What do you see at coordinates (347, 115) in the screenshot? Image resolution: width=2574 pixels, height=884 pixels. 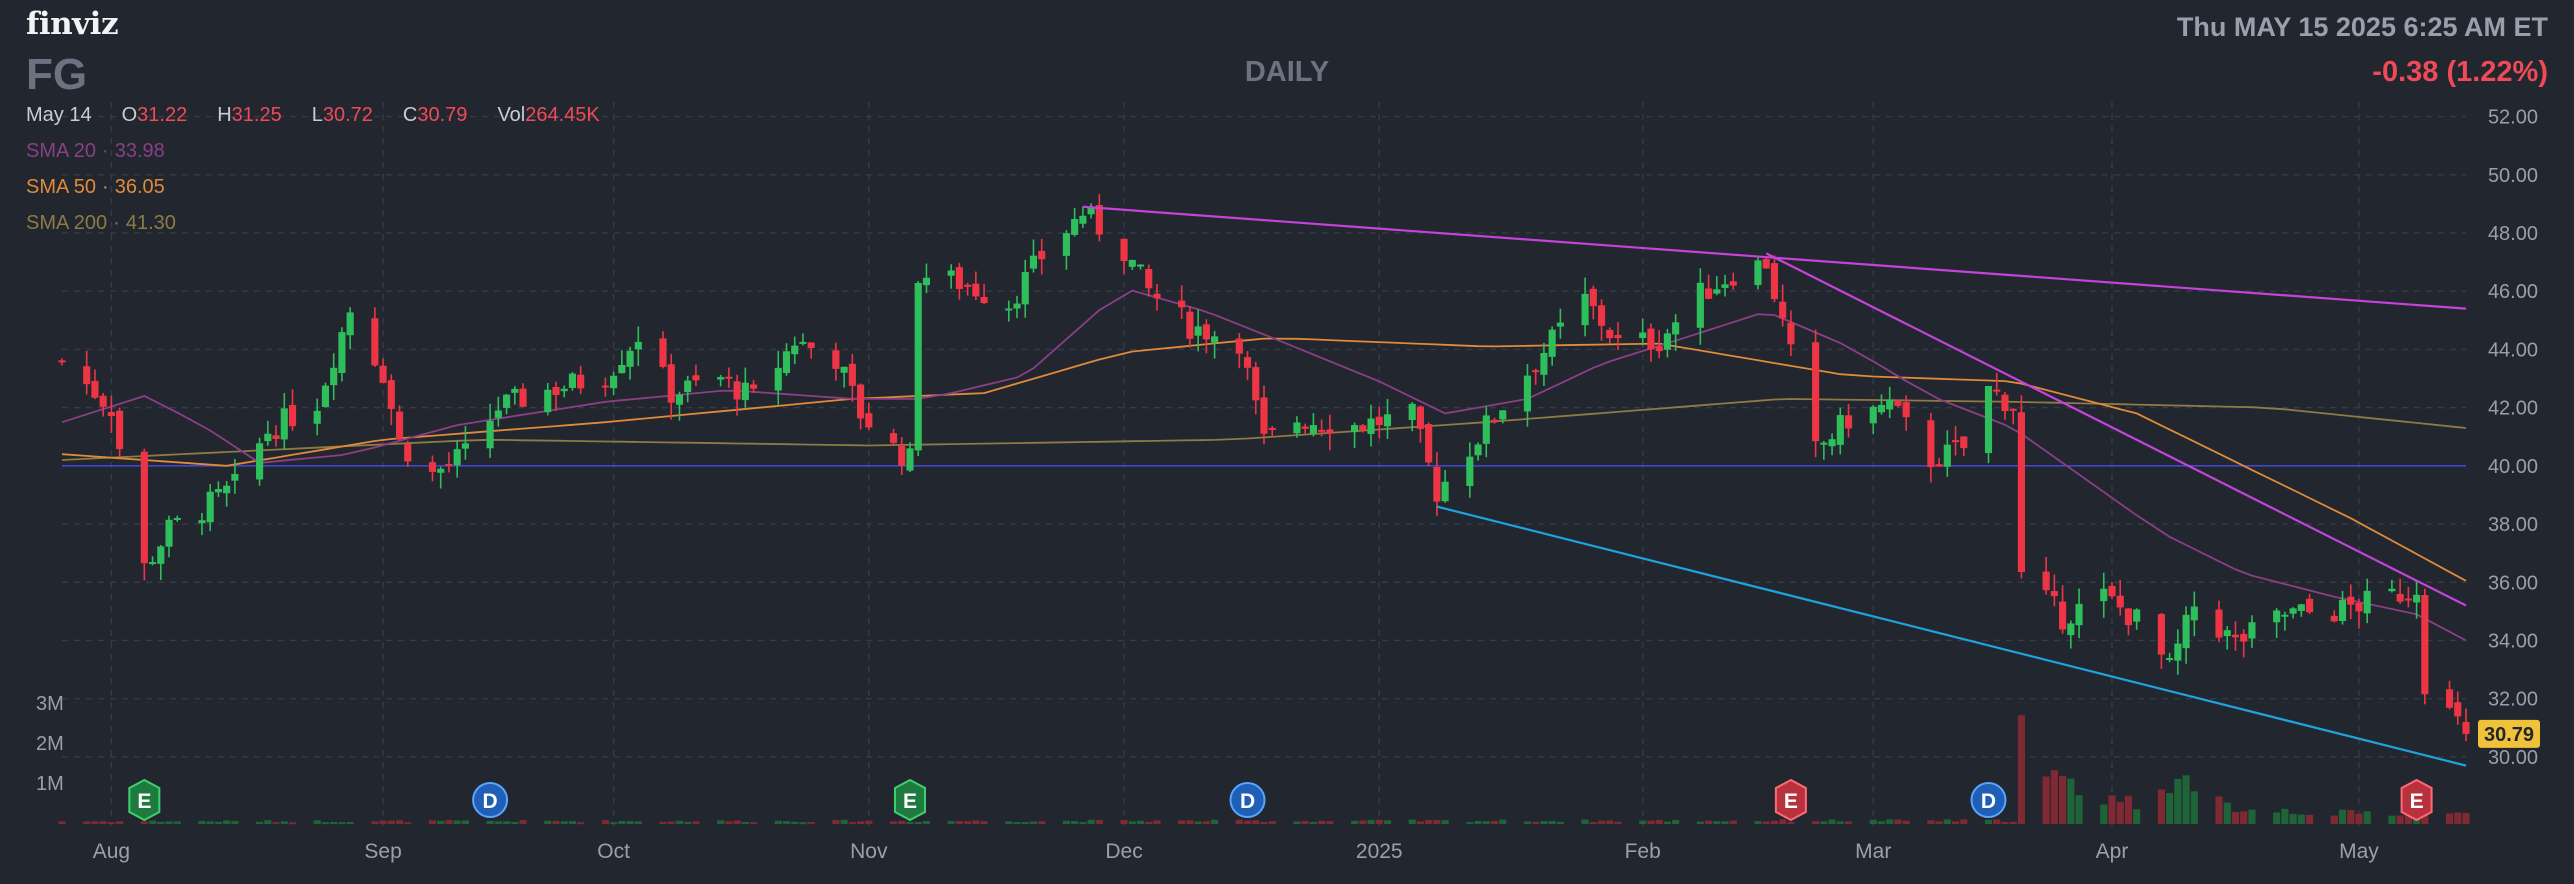 I see `low-value: 30.72` at bounding box center [347, 115].